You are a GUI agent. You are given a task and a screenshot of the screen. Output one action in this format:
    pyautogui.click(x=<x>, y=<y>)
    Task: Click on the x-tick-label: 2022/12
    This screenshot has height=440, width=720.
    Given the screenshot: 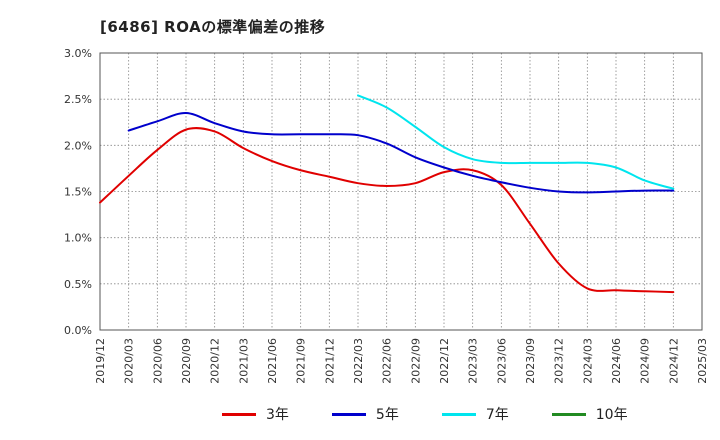 What is the action you would take?
    pyautogui.click(x=444, y=361)
    